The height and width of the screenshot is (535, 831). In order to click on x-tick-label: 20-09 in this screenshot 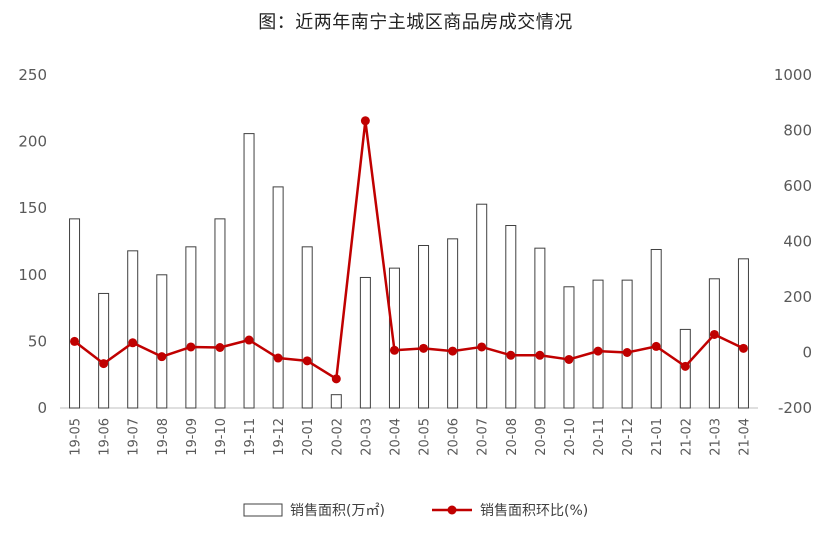, I will do `click(541, 437)`.